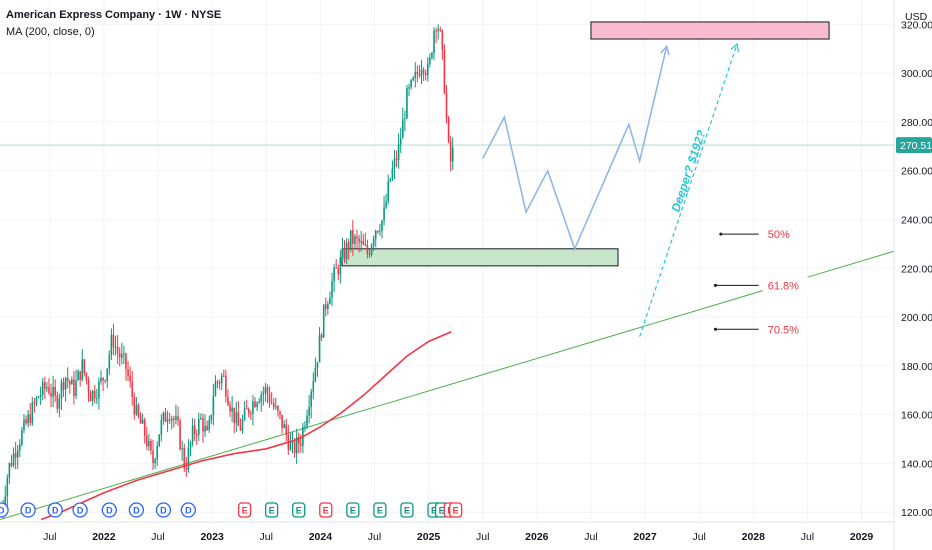  Describe the element at coordinates (916, 318) in the screenshot. I see `price-tick-label: 200.00` at that location.